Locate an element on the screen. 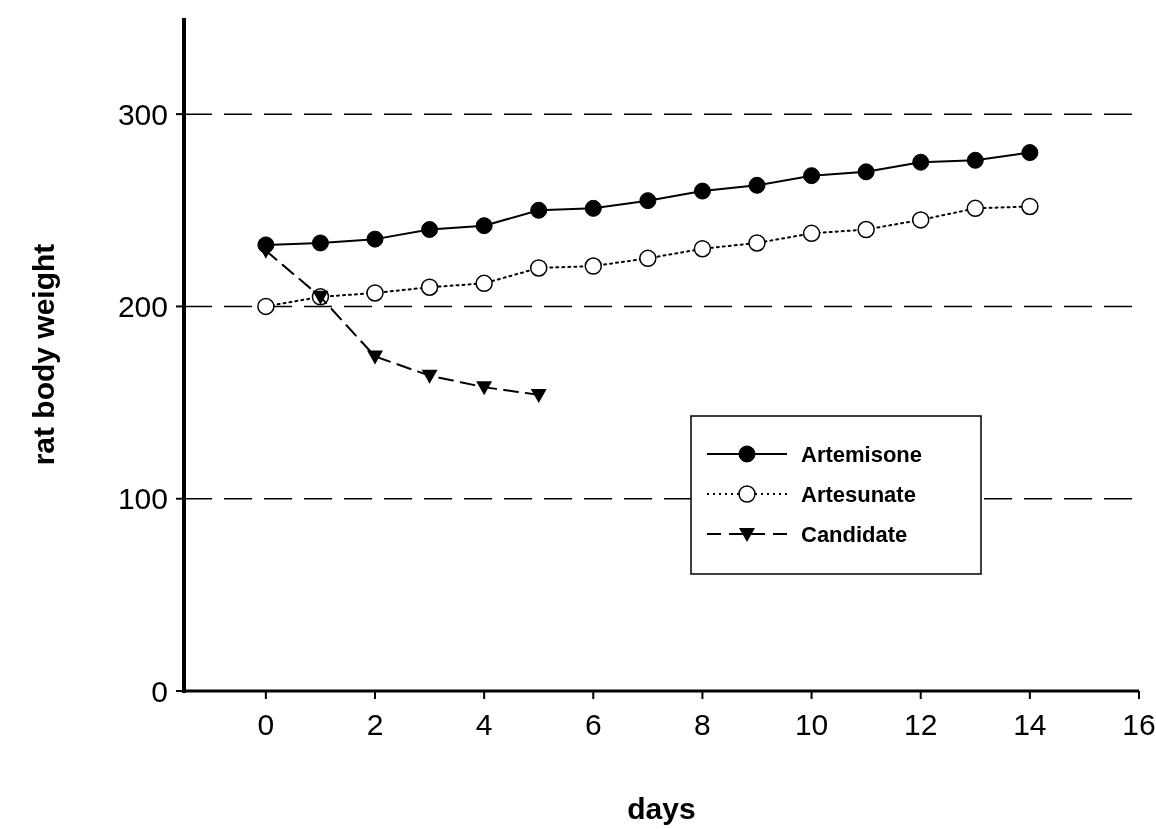  x-axis-title: days is located at coordinates (661, 808).